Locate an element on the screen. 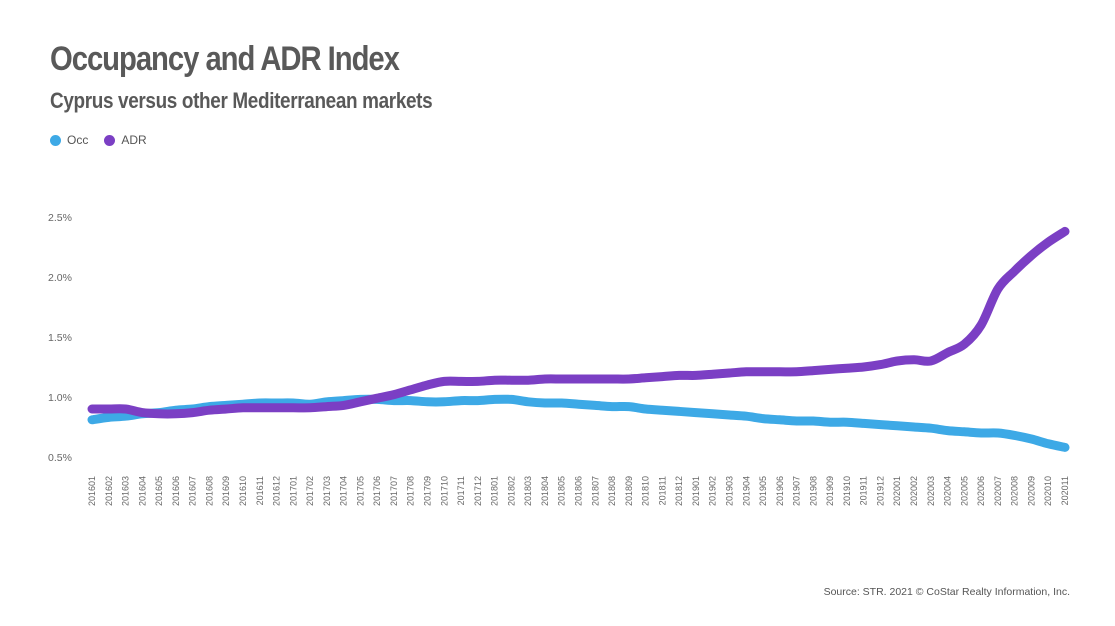 The width and height of the screenshot is (1115, 626). x-tick-label: 201608 is located at coordinates (209, 491).